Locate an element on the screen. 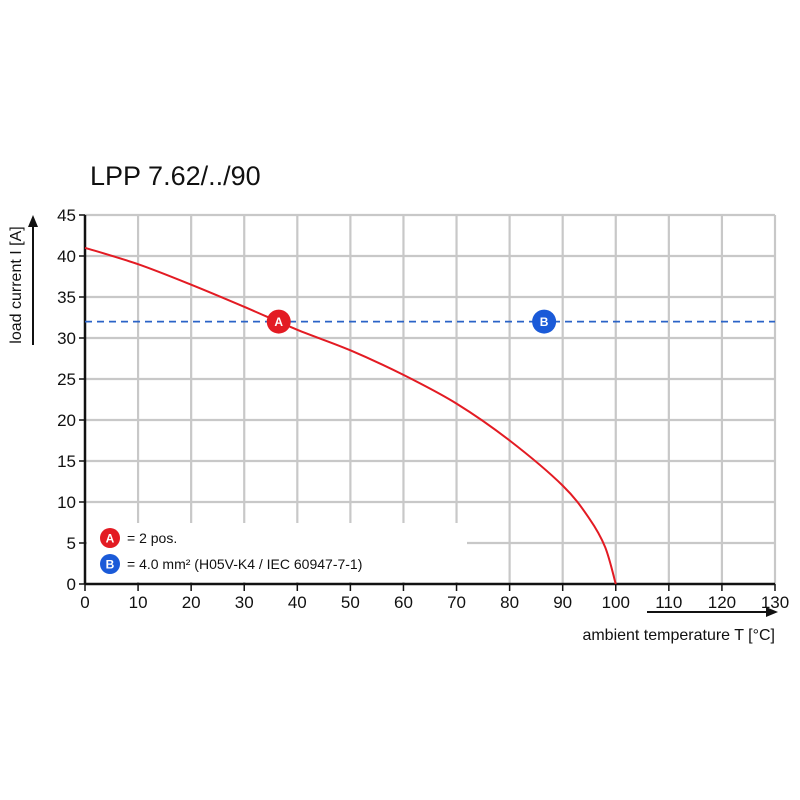 The width and height of the screenshot is (800, 800). marker-label: A is located at coordinates (278, 322).